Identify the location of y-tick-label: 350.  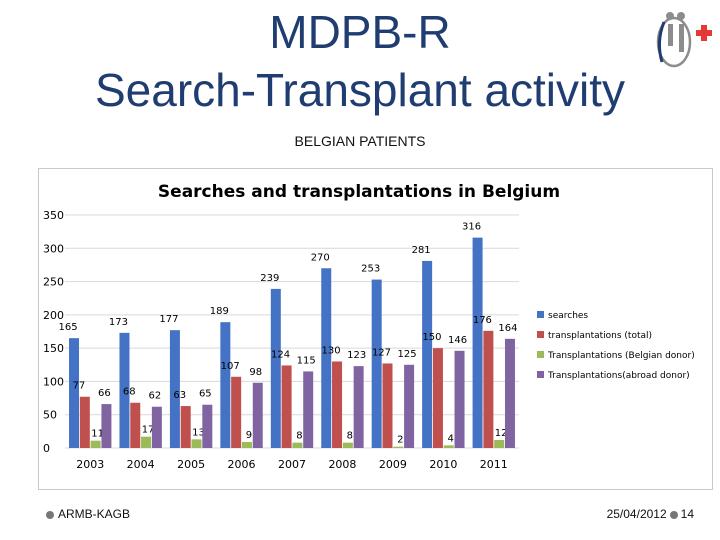
(53, 215).